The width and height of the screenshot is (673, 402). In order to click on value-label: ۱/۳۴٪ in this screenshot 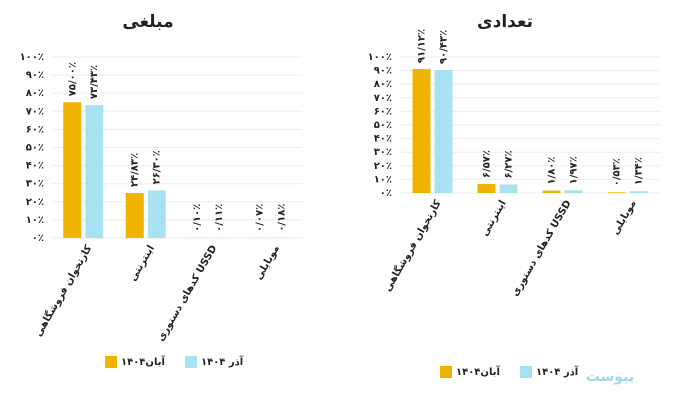, I will do `click(639, 171)`.